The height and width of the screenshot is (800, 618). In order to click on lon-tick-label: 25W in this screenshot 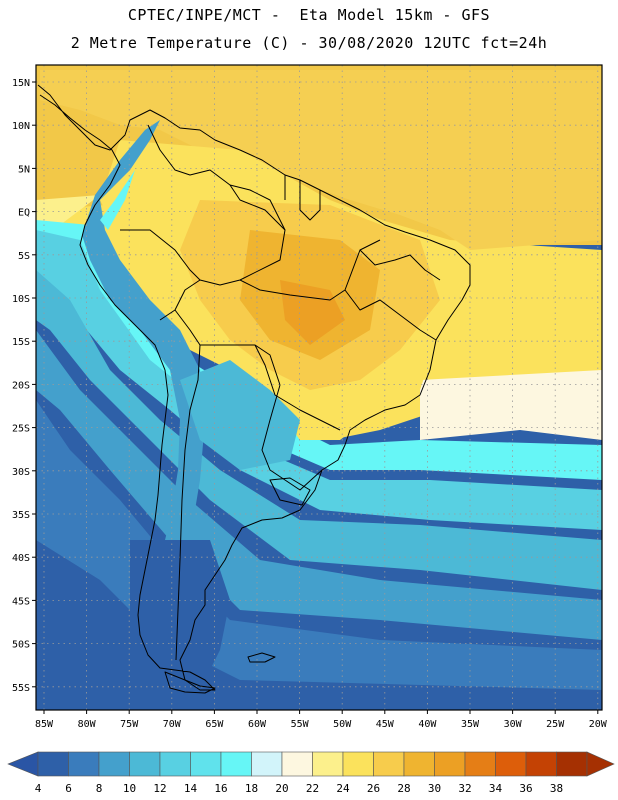, I will do `click(555, 724)`.